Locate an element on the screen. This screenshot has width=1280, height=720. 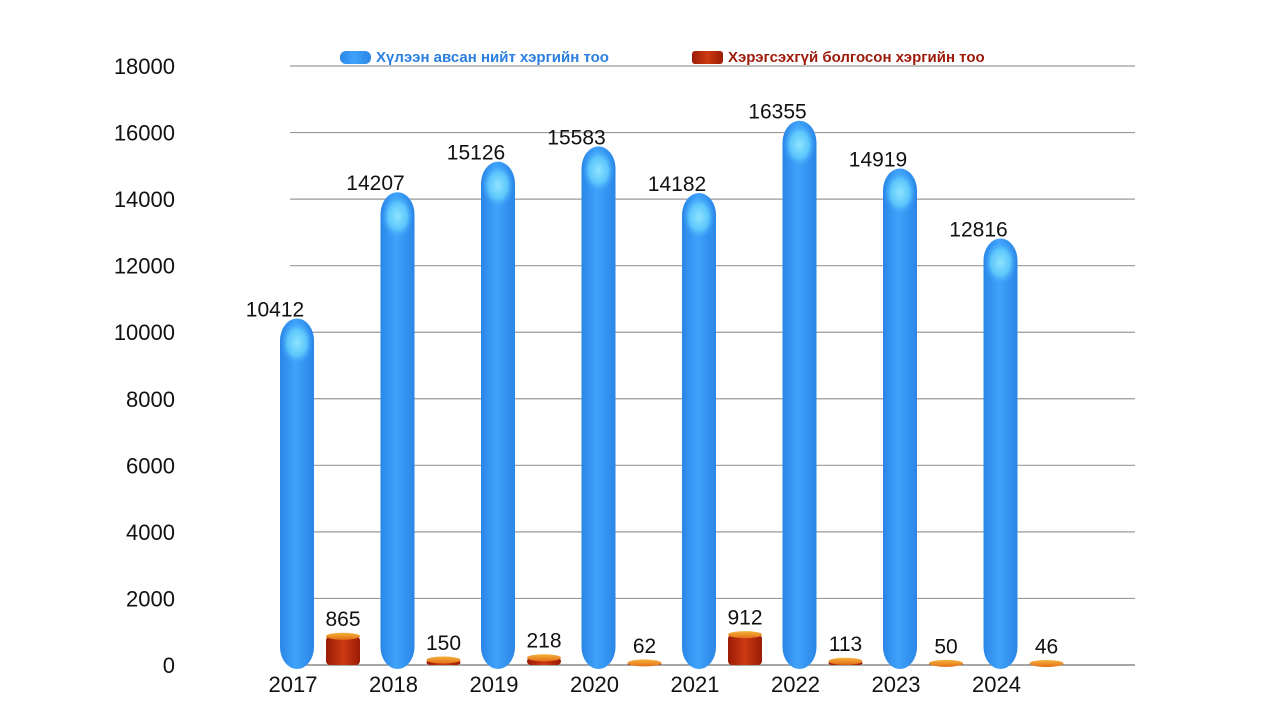
legend-item-total: Хүлээн авсан нийт хэргийн тоо is located at coordinates (474, 57).